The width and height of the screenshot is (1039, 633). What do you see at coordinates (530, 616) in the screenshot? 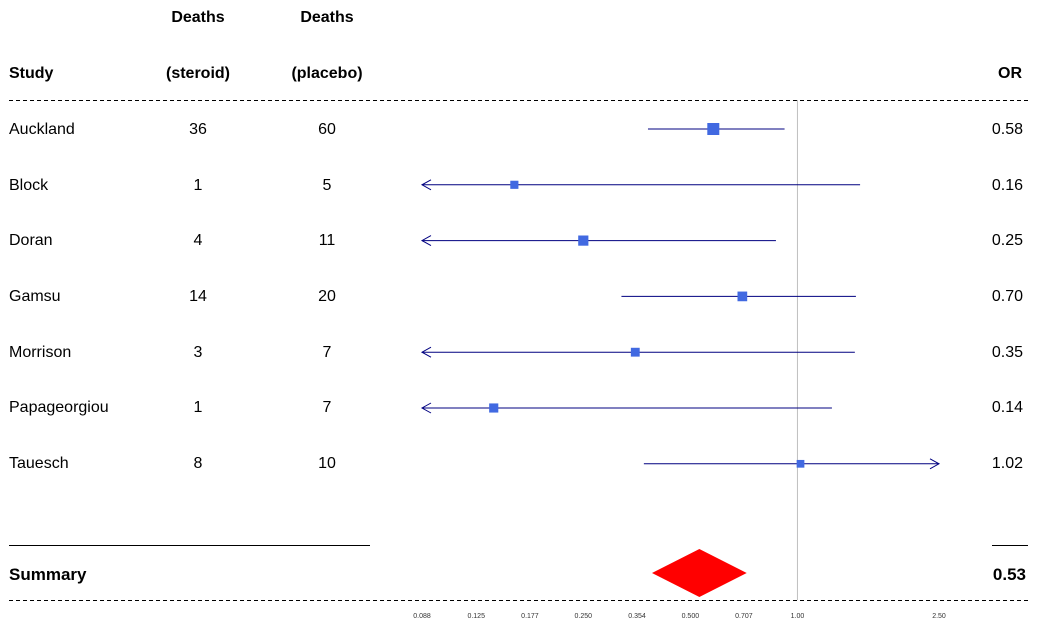
I see `axis-tick-label: 0.177` at bounding box center [530, 616].